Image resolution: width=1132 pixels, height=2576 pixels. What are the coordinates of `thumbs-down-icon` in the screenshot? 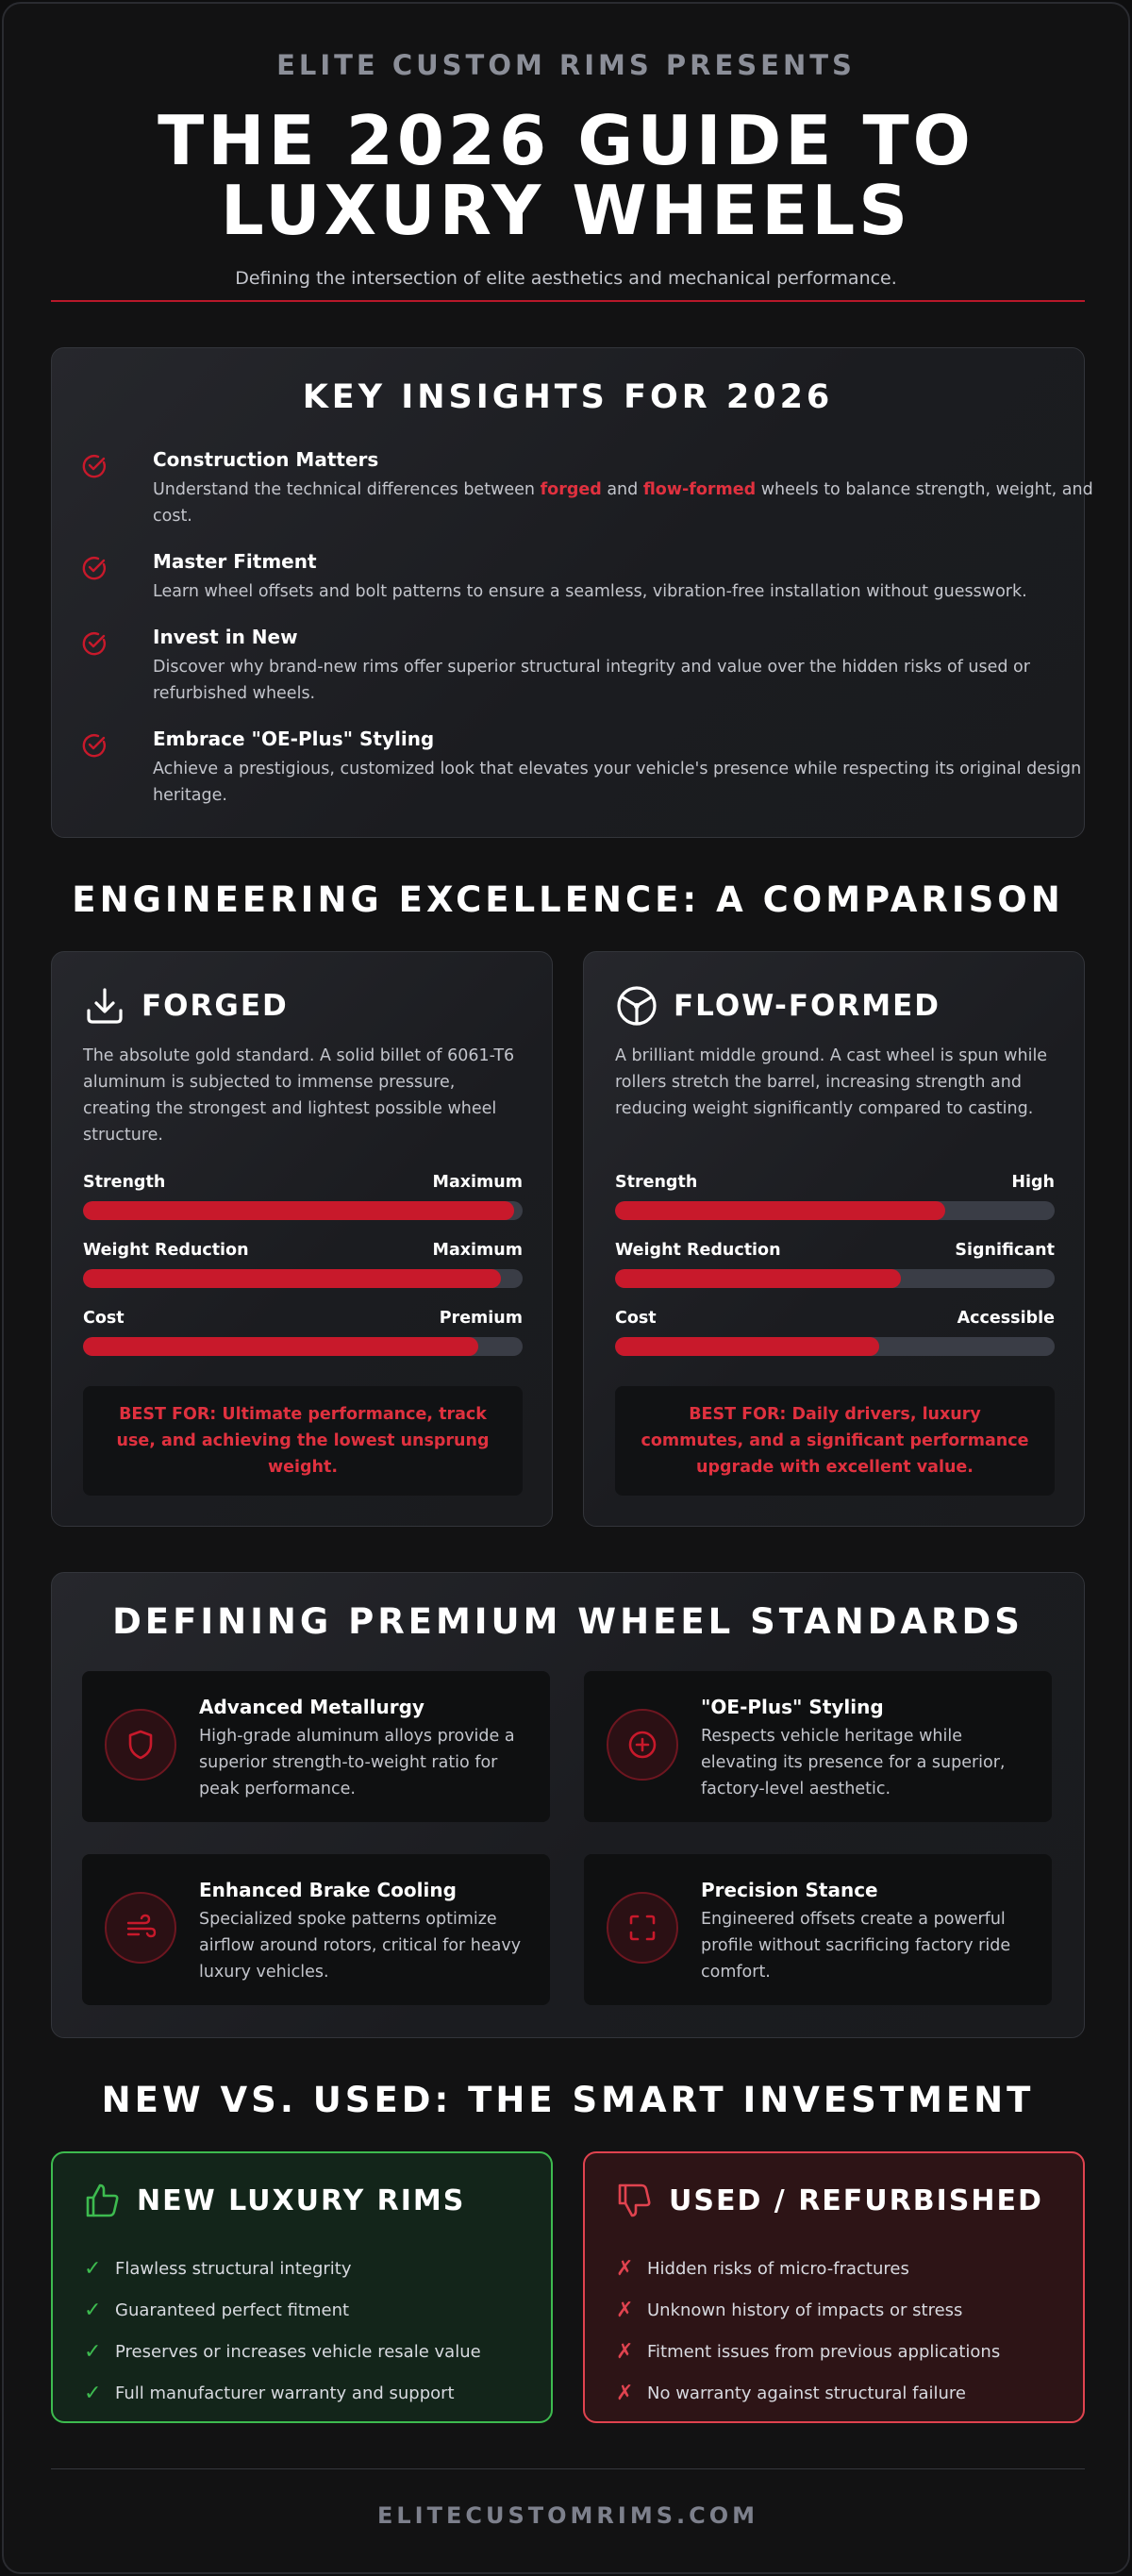 It's located at (634, 2200).